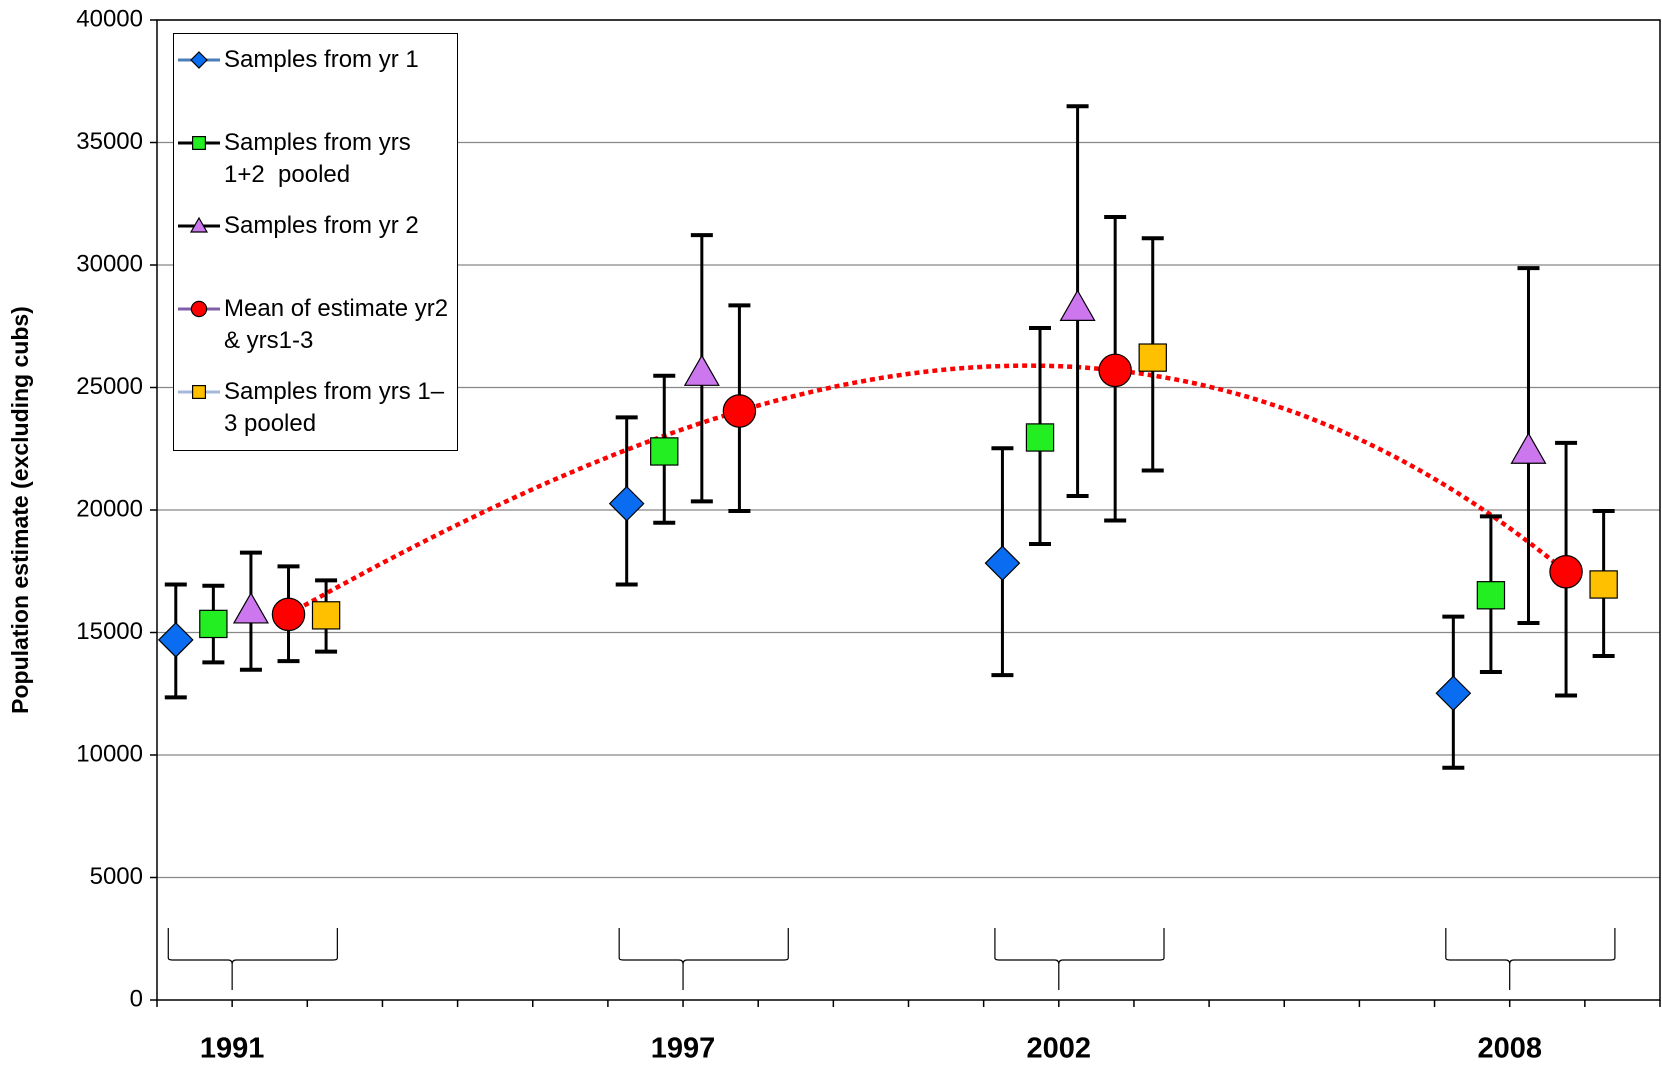 Image resolution: width=1662 pixels, height=1065 pixels. What do you see at coordinates (109, 508) in the screenshot?
I see `y-tick-label: 20000` at bounding box center [109, 508].